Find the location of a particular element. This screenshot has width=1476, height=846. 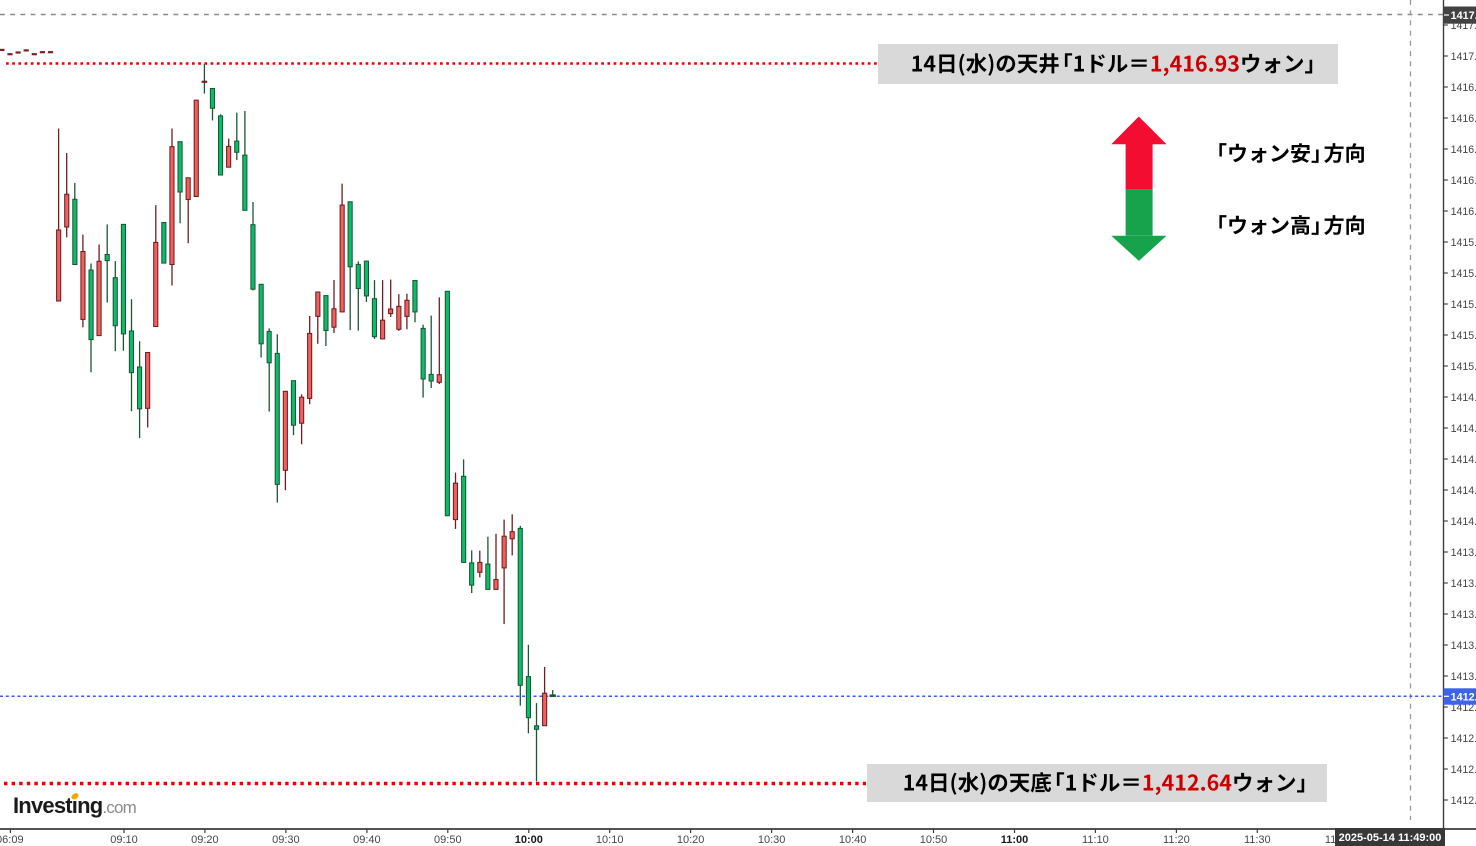

svg-text: 1414.0 is located at coordinates (1463, 522).